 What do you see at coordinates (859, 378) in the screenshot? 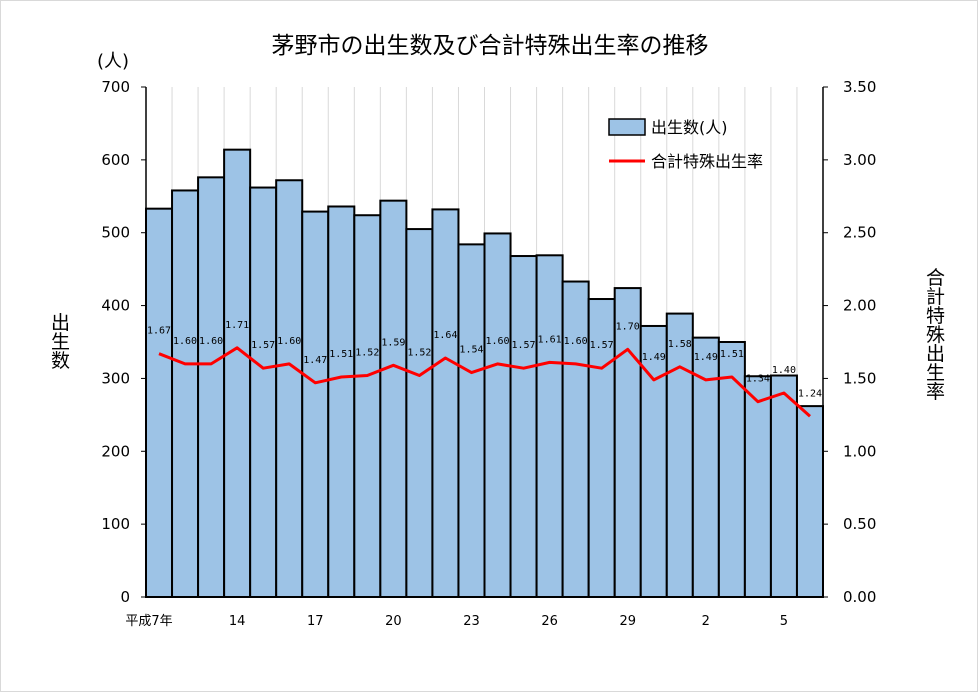
I see `right-tick-label: 1.50` at bounding box center [859, 378].